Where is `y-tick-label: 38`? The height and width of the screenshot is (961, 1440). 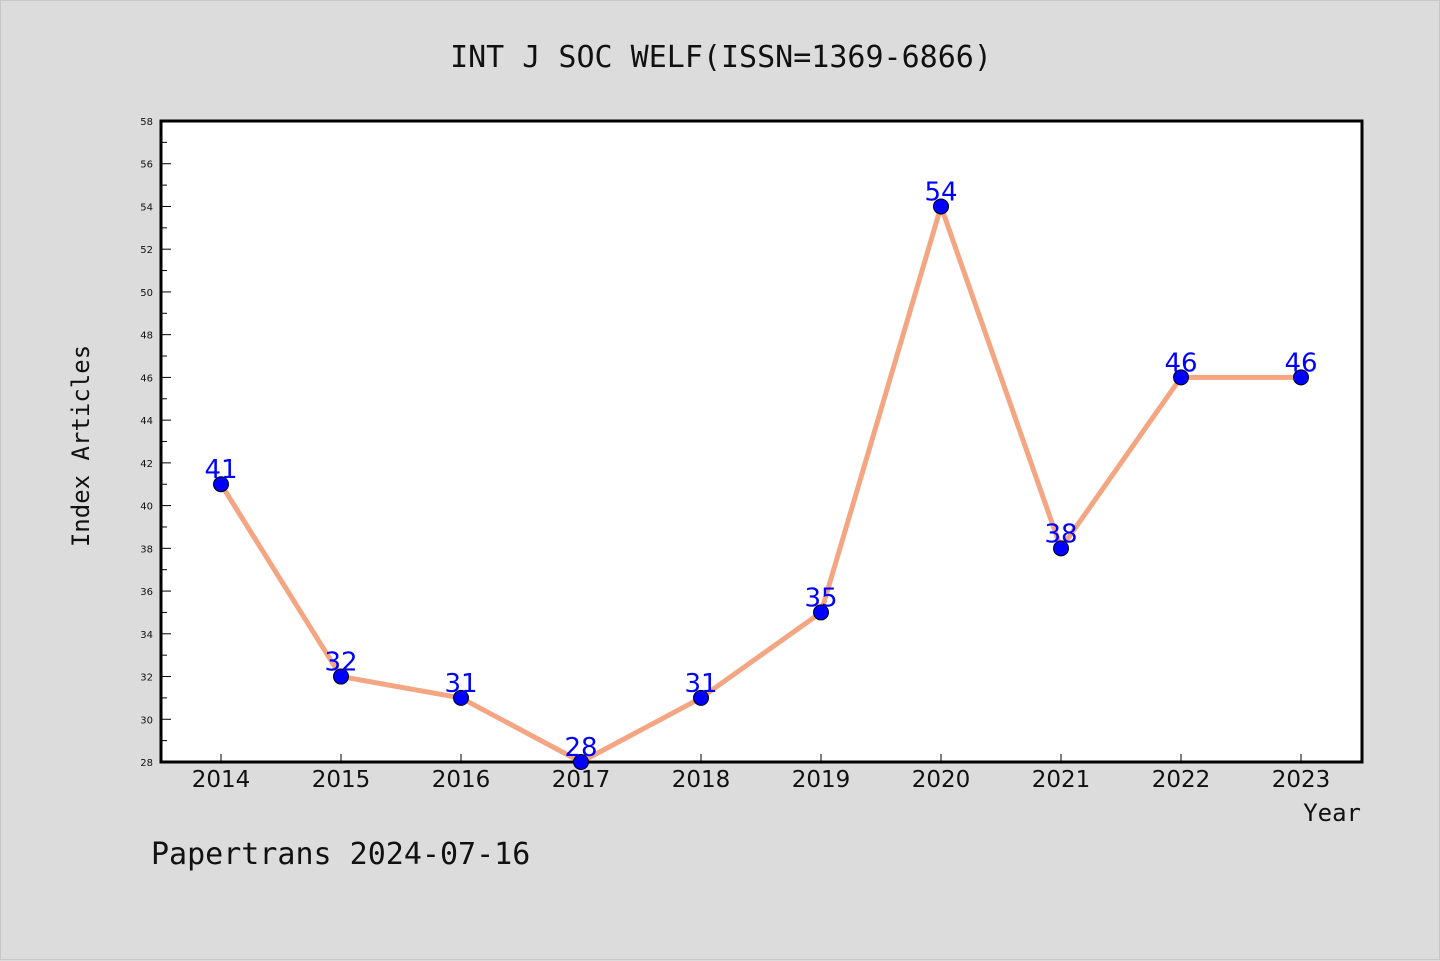
y-tick-label: 38 is located at coordinates (146, 549).